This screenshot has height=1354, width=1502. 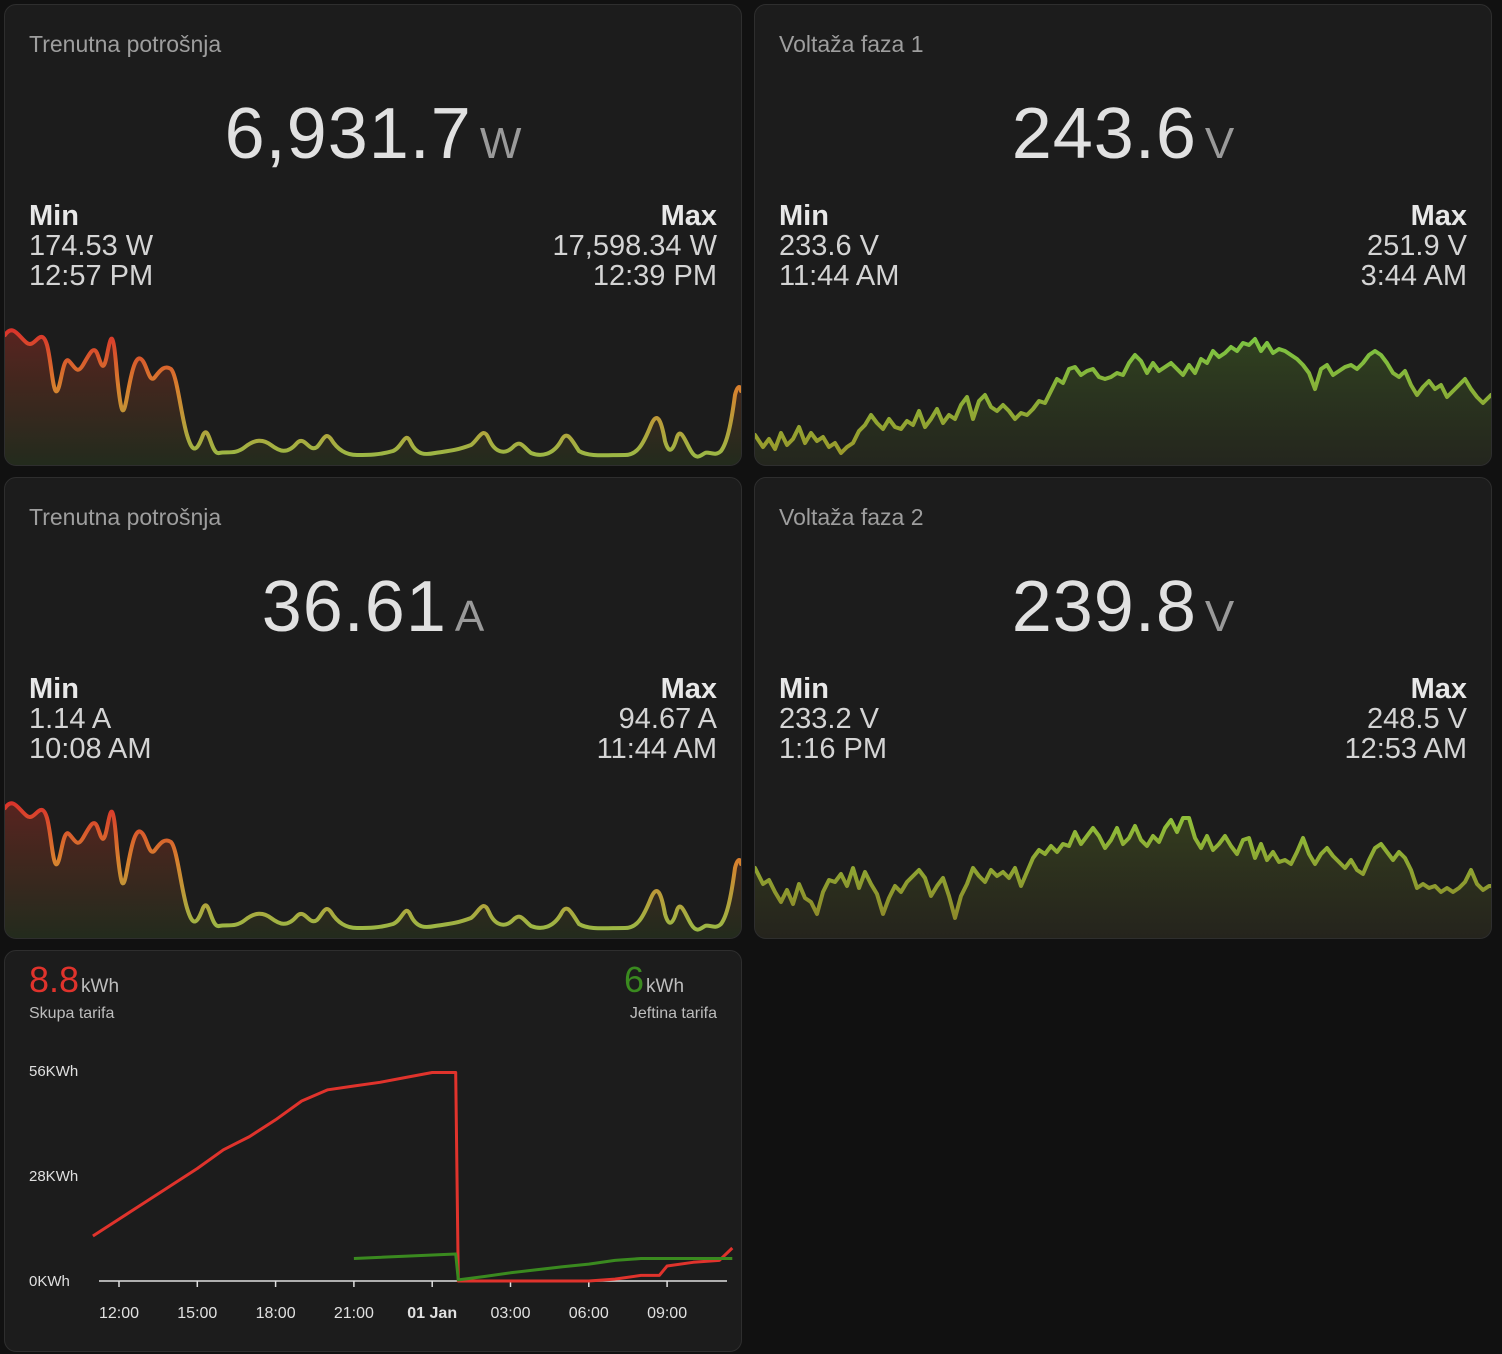 What do you see at coordinates (70, 719) in the screenshot?
I see `min-value: 1.14 A` at bounding box center [70, 719].